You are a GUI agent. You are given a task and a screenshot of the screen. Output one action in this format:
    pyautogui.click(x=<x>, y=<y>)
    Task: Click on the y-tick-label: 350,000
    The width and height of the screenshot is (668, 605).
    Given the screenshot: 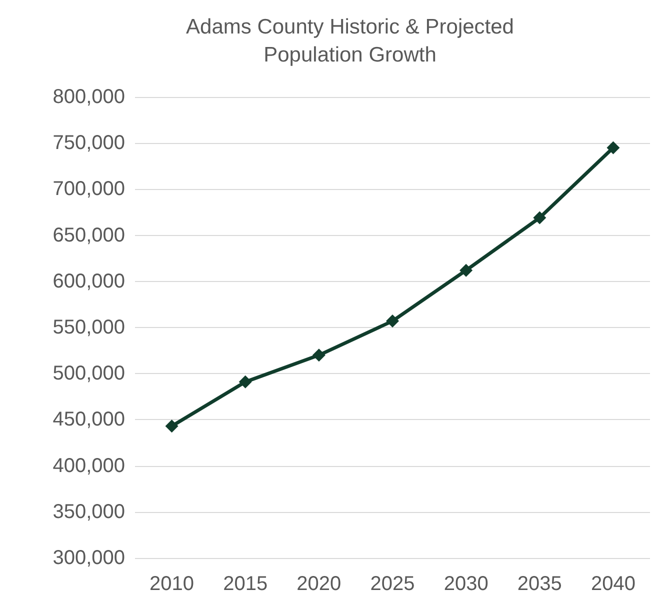 What is the action you would take?
    pyautogui.click(x=88, y=511)
    